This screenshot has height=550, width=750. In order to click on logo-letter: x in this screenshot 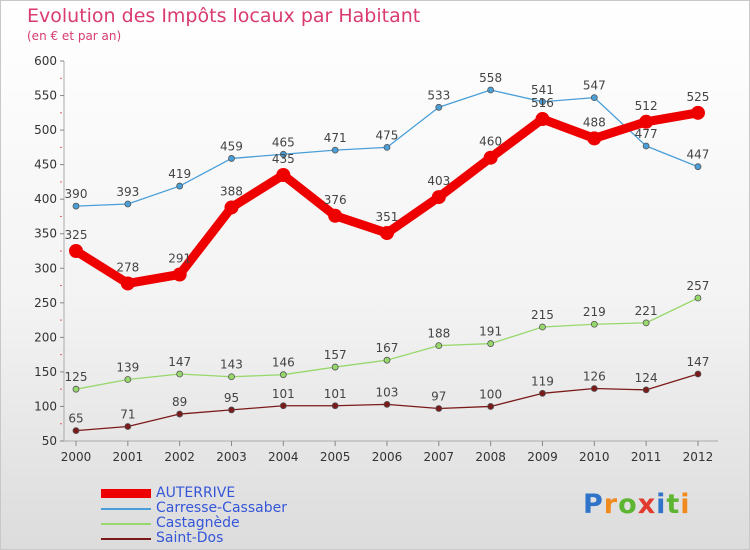, I will do `click(647, 504)`.